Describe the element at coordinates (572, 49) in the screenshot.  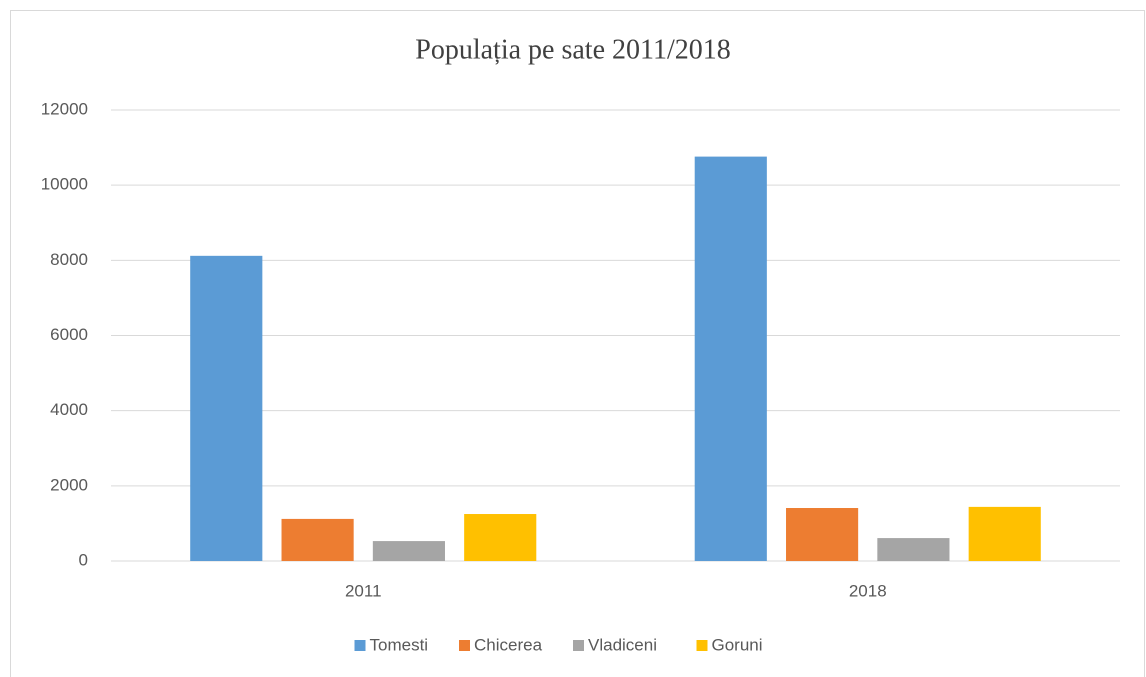
I see `chart-title: Populația pe sate 2011/2018` at that location.